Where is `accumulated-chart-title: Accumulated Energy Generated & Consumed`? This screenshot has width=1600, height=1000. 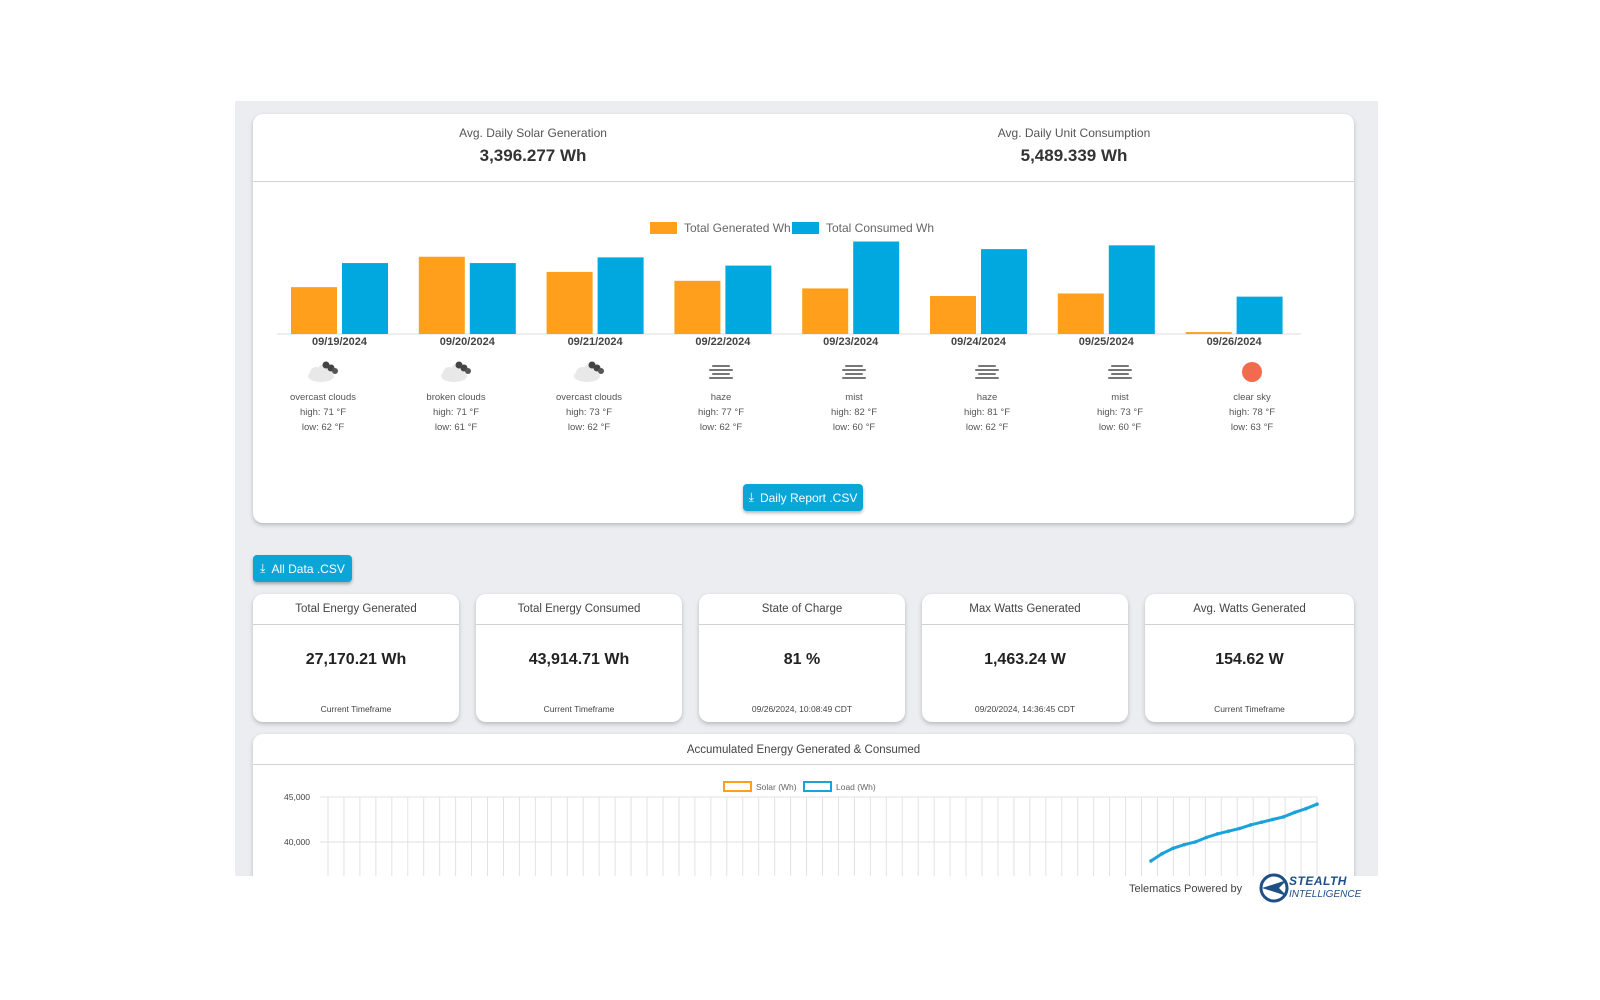
accumulated-chart-title: Accumulated Energy Generated & Consumed is located at coordinates (803, 750).